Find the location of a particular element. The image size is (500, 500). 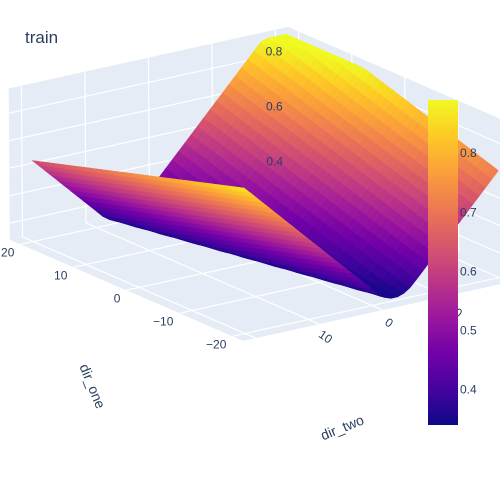

x-tick-label: 10 is located at coordinates (325, 336).